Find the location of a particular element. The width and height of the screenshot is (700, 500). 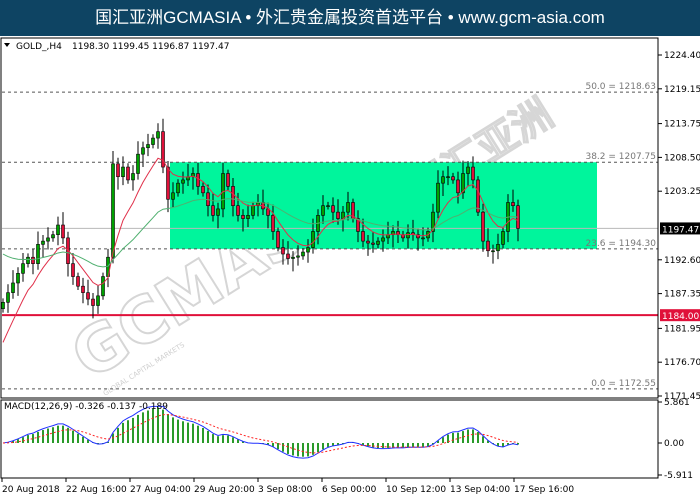

symbol-label: GOLD_,H4 is located at coordinates (39, 47).